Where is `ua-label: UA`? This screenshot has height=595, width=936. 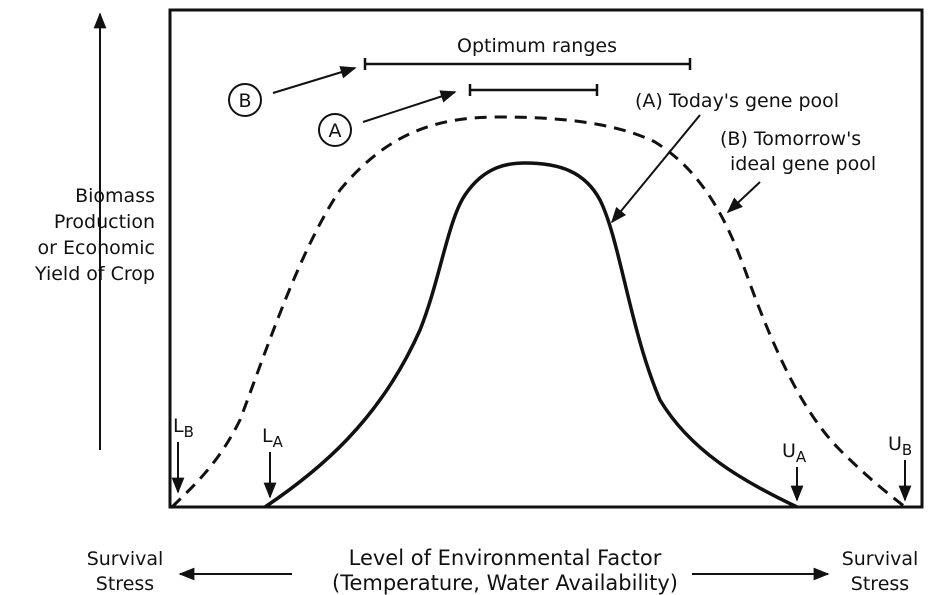 ua-label: UA is located at coordinates (794, 453).